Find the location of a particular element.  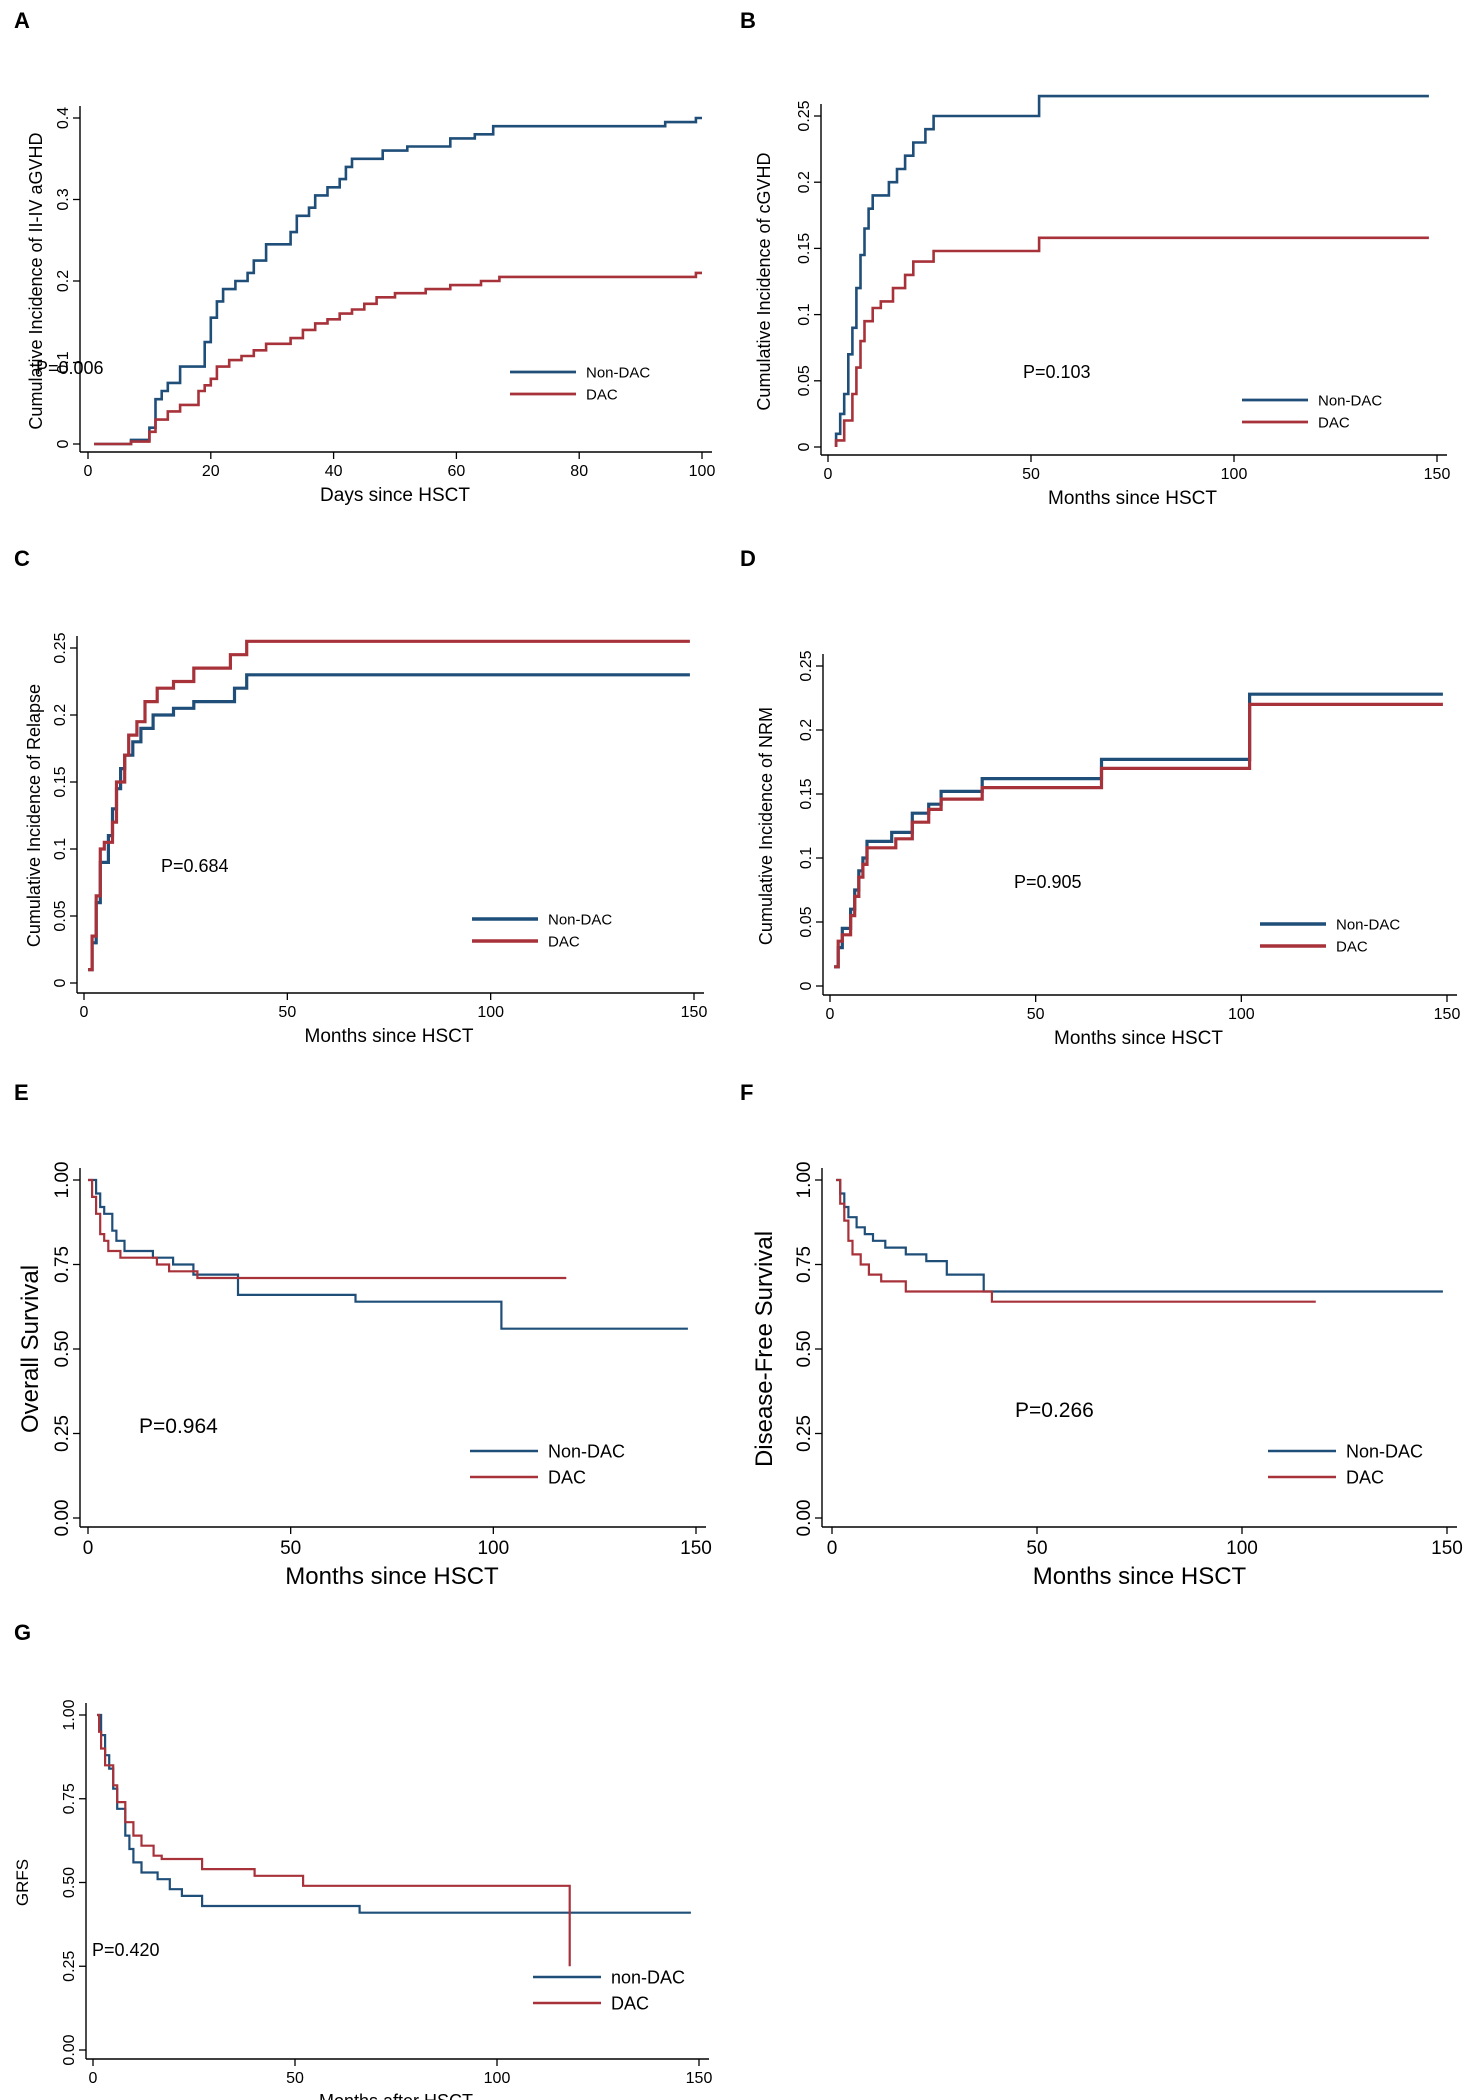

panel-letter: G is located at coordinates (22, 1632).